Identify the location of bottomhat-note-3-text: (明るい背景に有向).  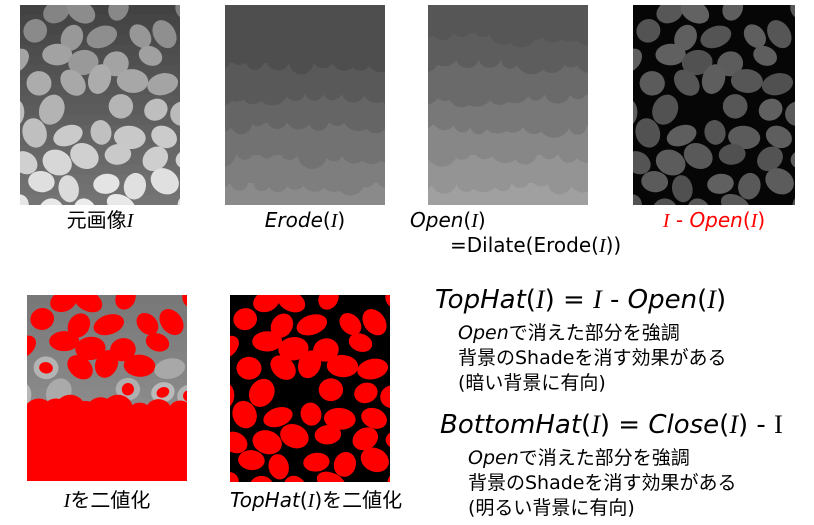
(551, 508).